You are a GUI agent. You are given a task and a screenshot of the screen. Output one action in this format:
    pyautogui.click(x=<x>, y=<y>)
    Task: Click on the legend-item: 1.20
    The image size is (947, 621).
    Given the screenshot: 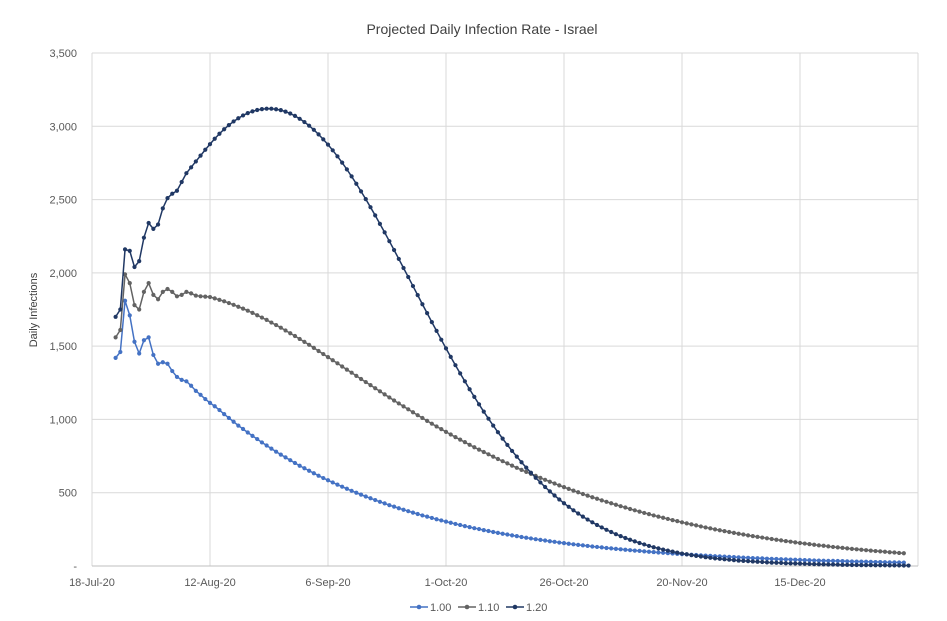 What is the action you would take?
    pyautogui.click(x=526, y=608)
    